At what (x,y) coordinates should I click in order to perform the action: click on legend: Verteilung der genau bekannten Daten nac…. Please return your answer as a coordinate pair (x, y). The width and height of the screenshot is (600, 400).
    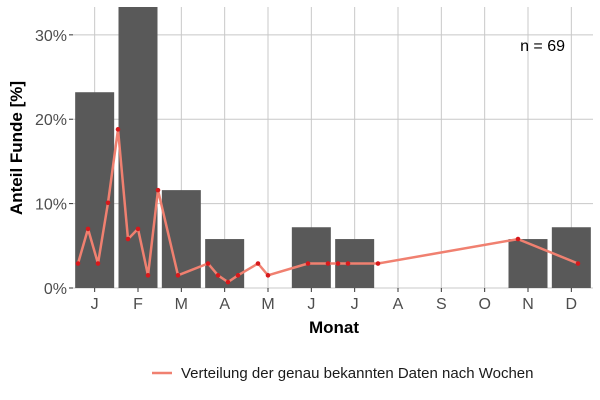
    Looking at the image, I should click on (343, 373).